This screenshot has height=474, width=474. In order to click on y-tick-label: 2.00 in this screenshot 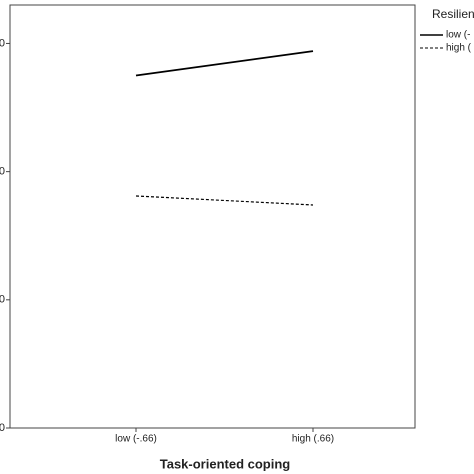, I will do `click(2, 172)`.